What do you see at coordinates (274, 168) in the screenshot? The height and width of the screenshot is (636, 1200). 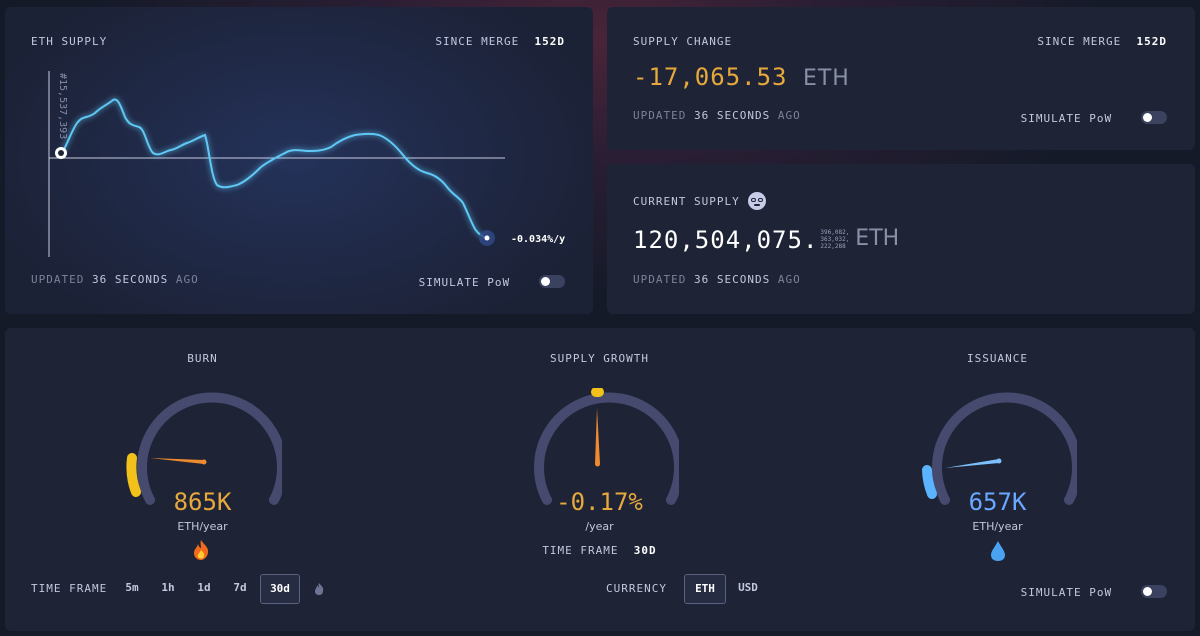 I see `supply-line` at bounding box center [274, 168].